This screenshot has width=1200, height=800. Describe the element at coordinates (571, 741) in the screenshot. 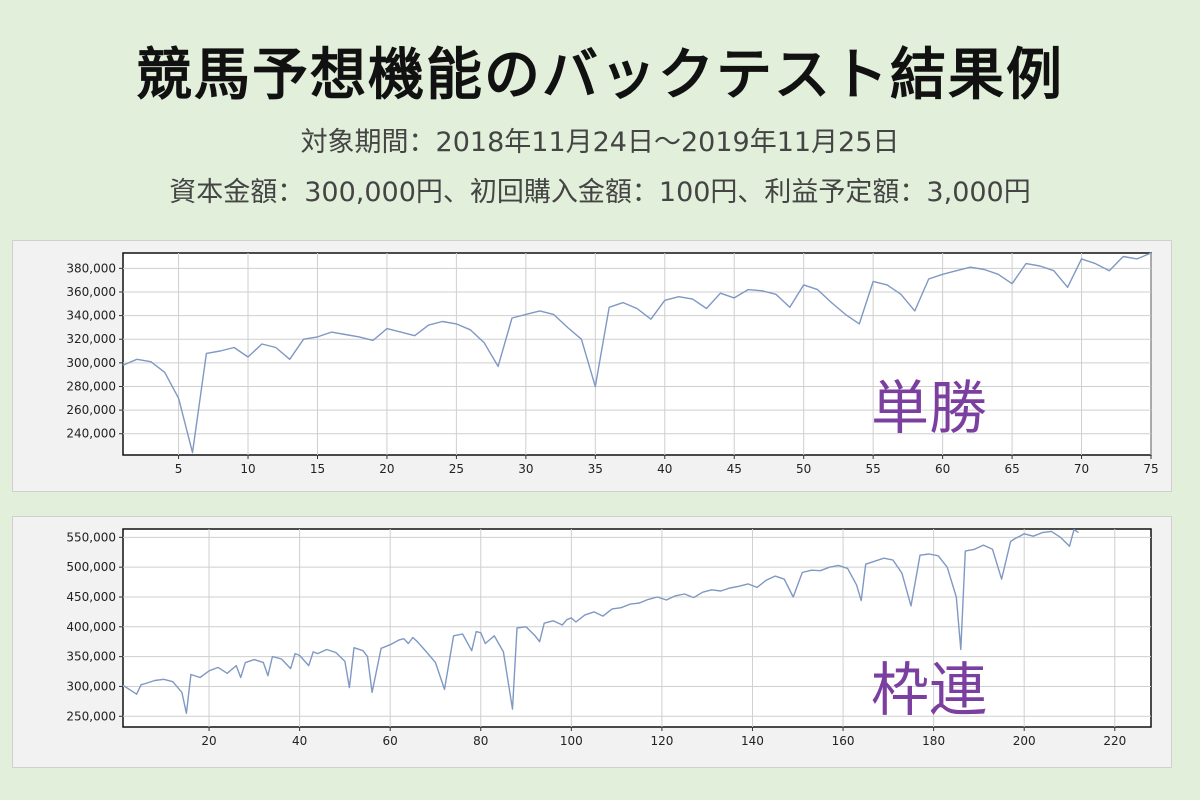

I see `x-tick-label: 100` at that location.